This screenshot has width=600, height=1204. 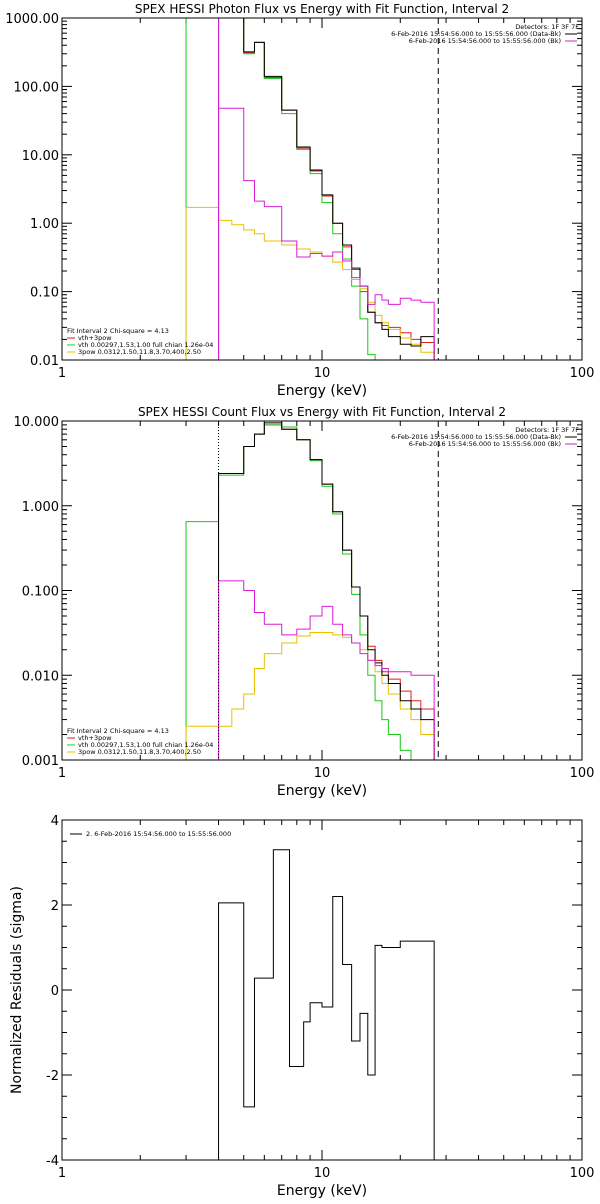 What do you see at coordinates (40, 156) in the screenshot?
I see `y-tick-label: 10.00` at bounding box center [40, 156].